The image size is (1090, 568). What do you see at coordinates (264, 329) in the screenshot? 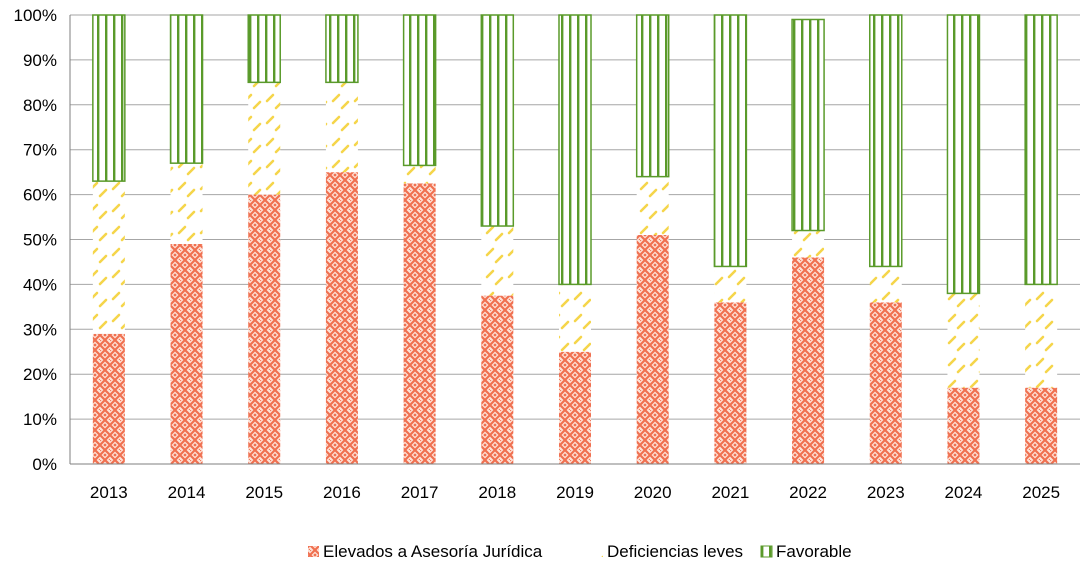
I see `bar-elevados-2015` at bounding box center [264, 329].